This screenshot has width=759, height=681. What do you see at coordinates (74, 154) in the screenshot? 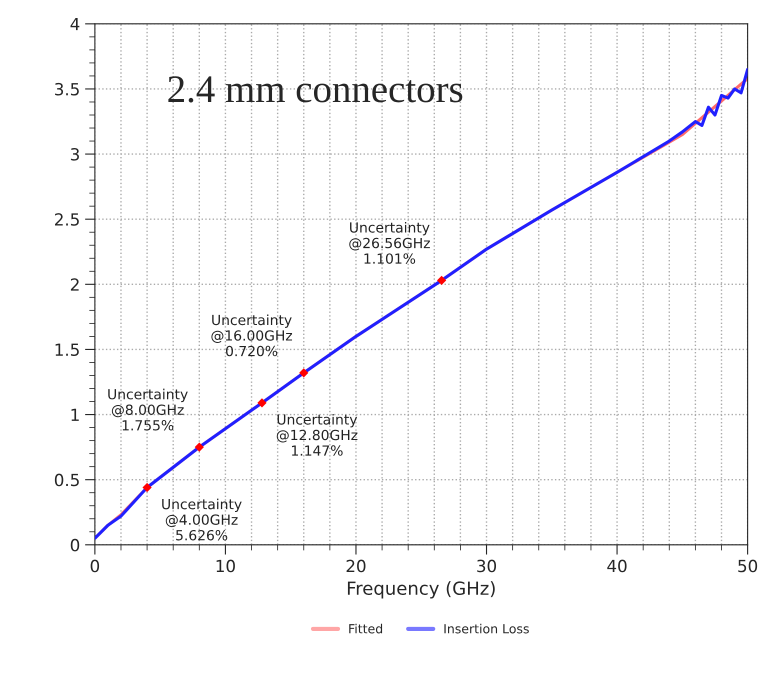
I see `y-tick-label: 3` at bounding box center [74, 154].